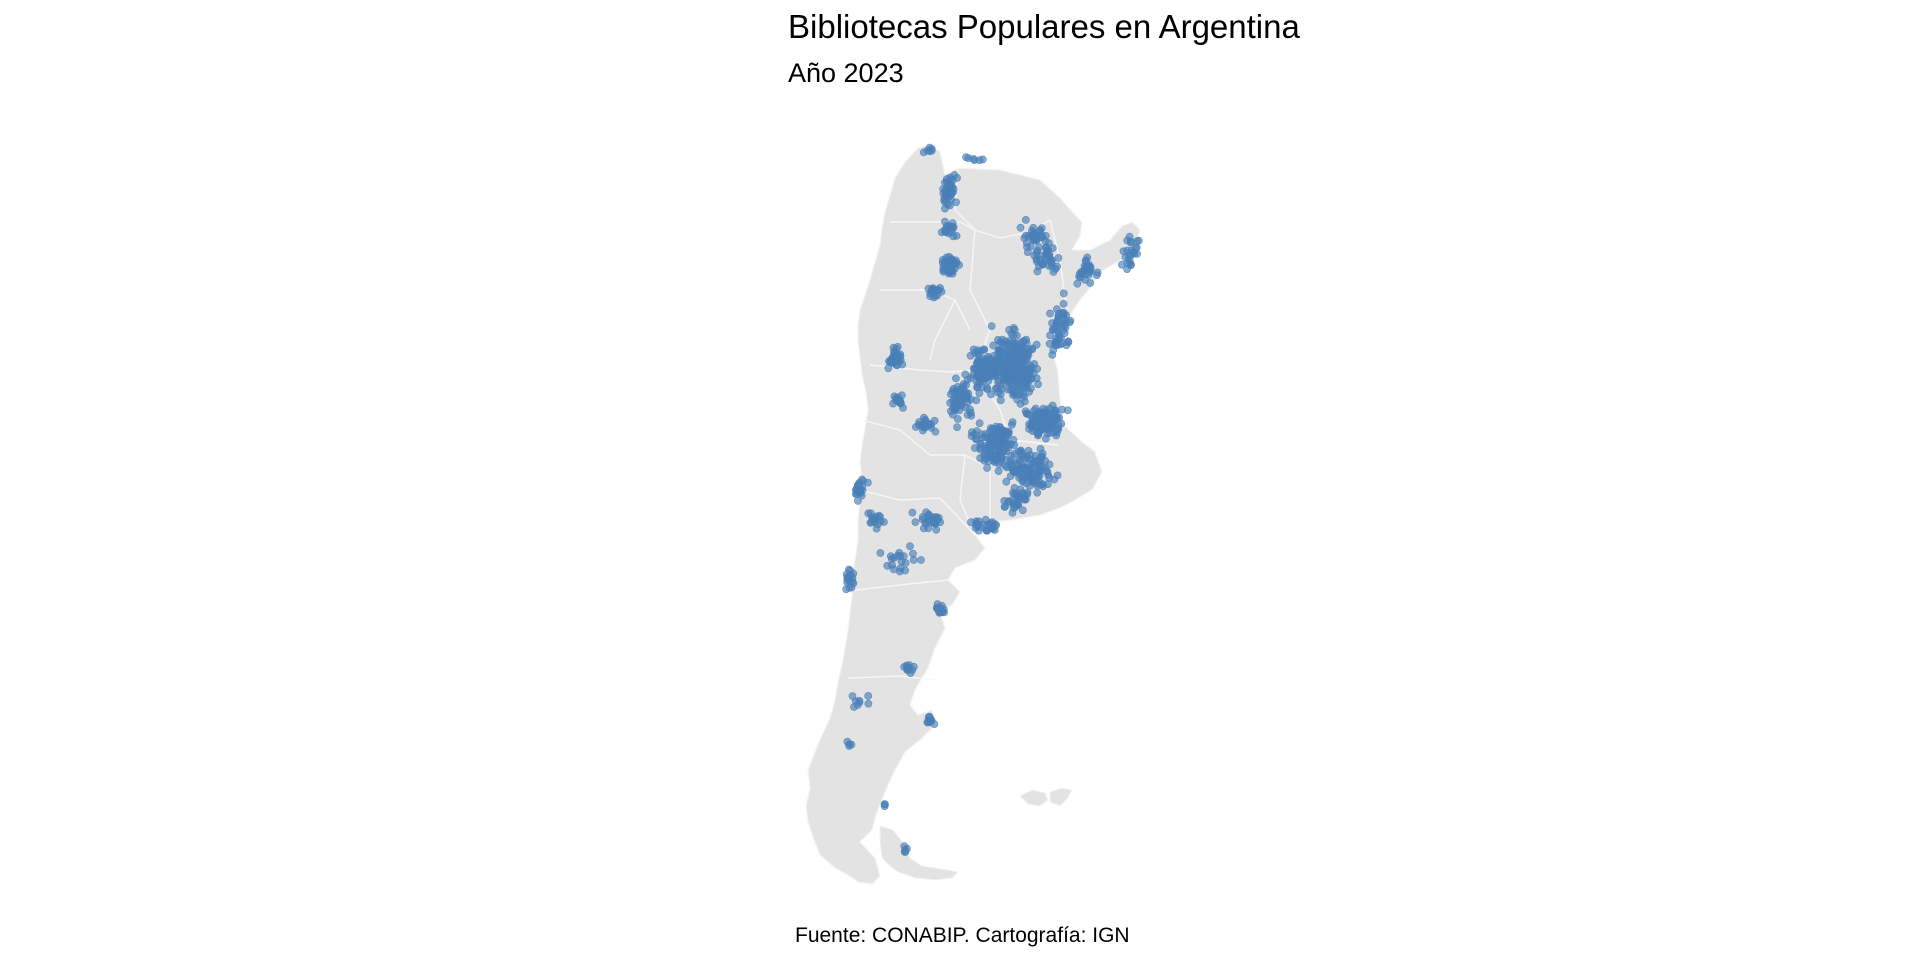 The height and width of the screenshot is (960, 1920). Describe the element at coordinates (992, 499) in the screenshot. I see `library-points` at that location.